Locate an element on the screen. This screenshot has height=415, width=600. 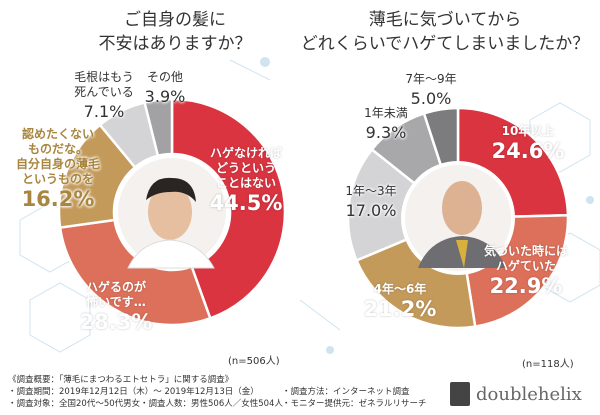
label-under-1-year: 1年未満 9.3% is located at coordinates (386, 124).